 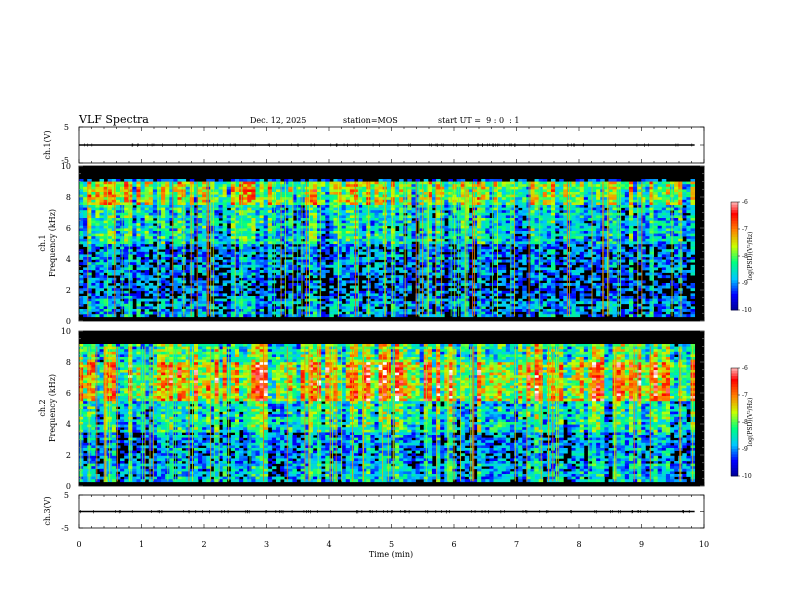 What do you see at coordinates (47, 144) in the screenshot?
I see `ch1-voltage-ylabel: ch.1(V)` at bounding box center [47, 144].